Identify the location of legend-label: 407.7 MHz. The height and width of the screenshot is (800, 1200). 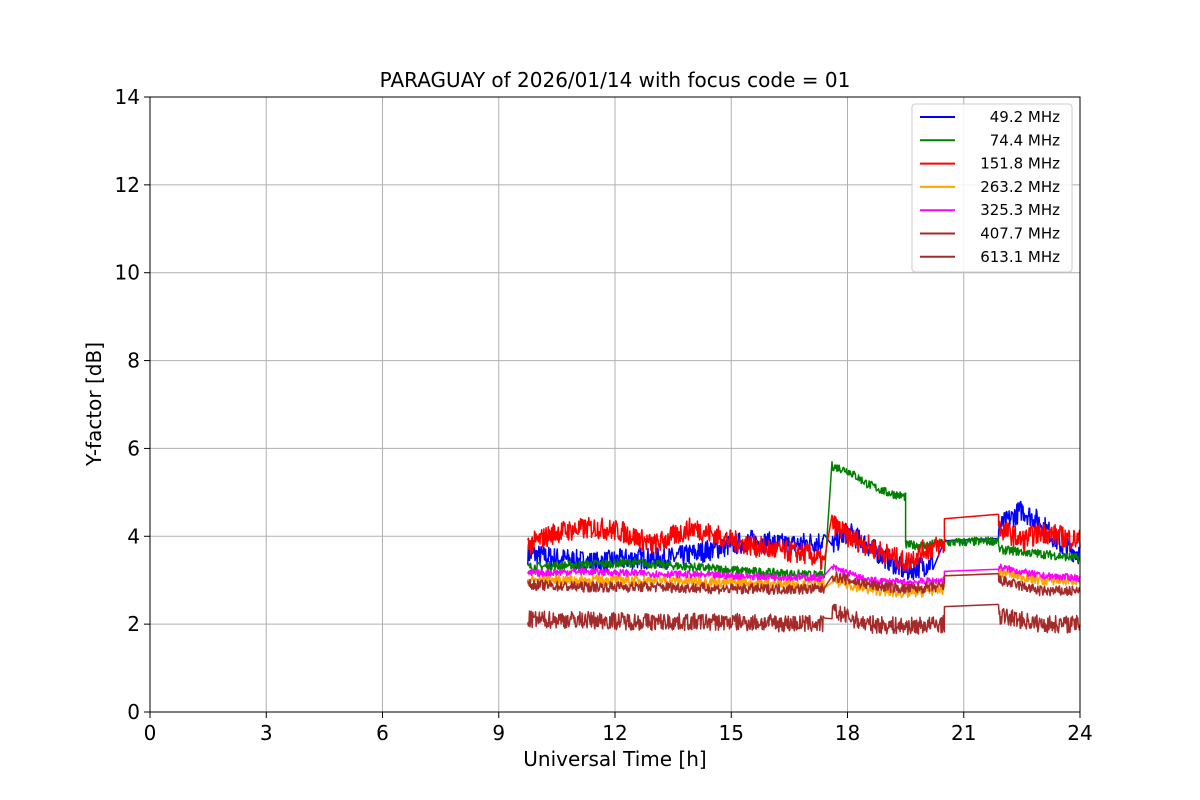
(1020, 234).